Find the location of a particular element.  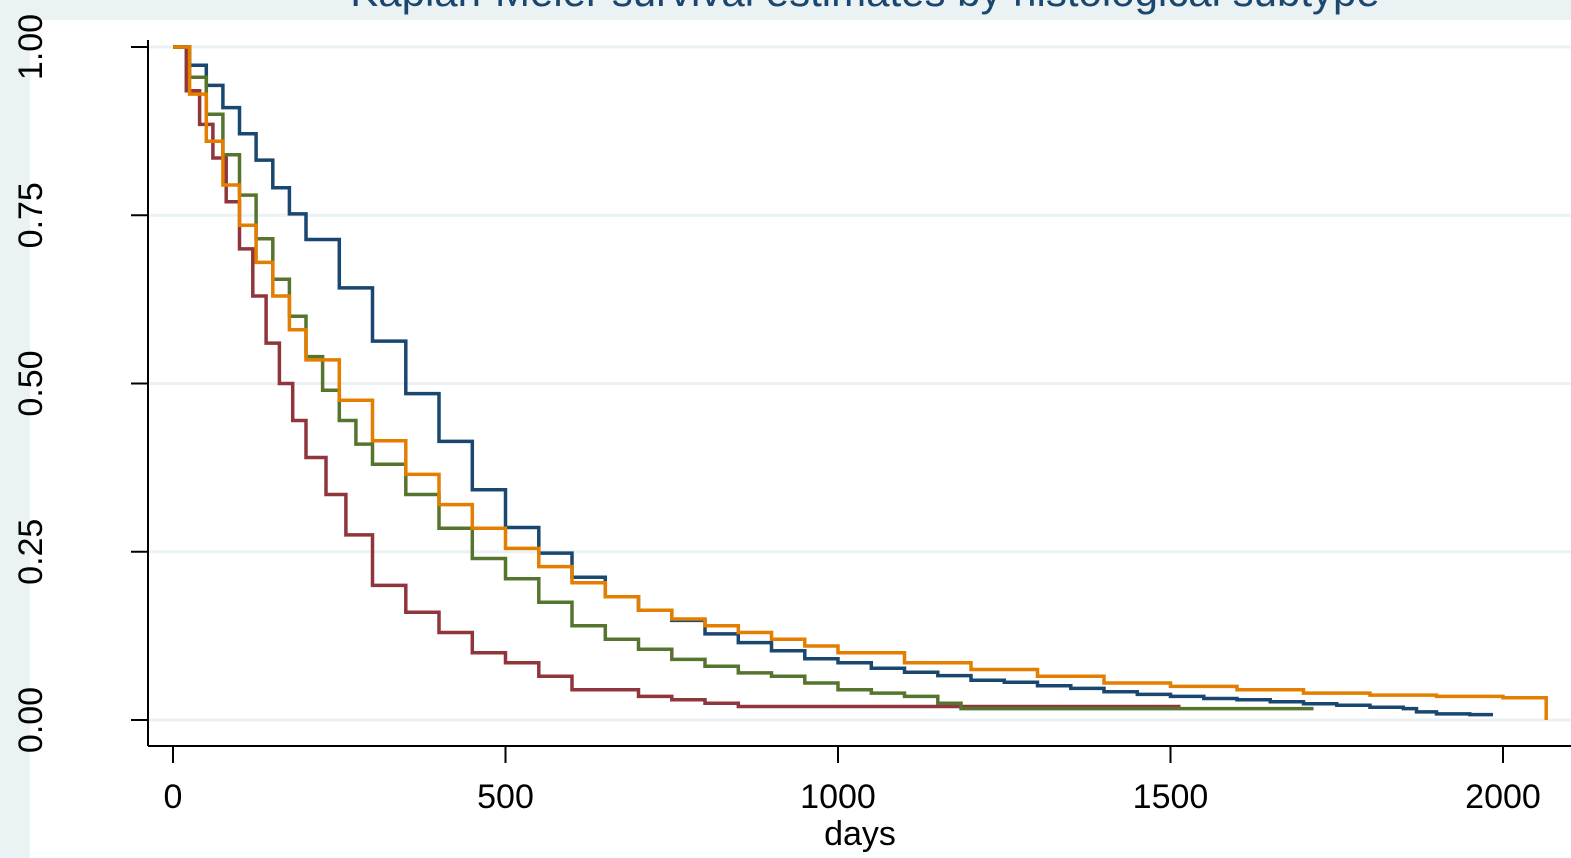

x-axis-ticks: 0 500 1000 1500 2000 is located at coordinates (852, 781).